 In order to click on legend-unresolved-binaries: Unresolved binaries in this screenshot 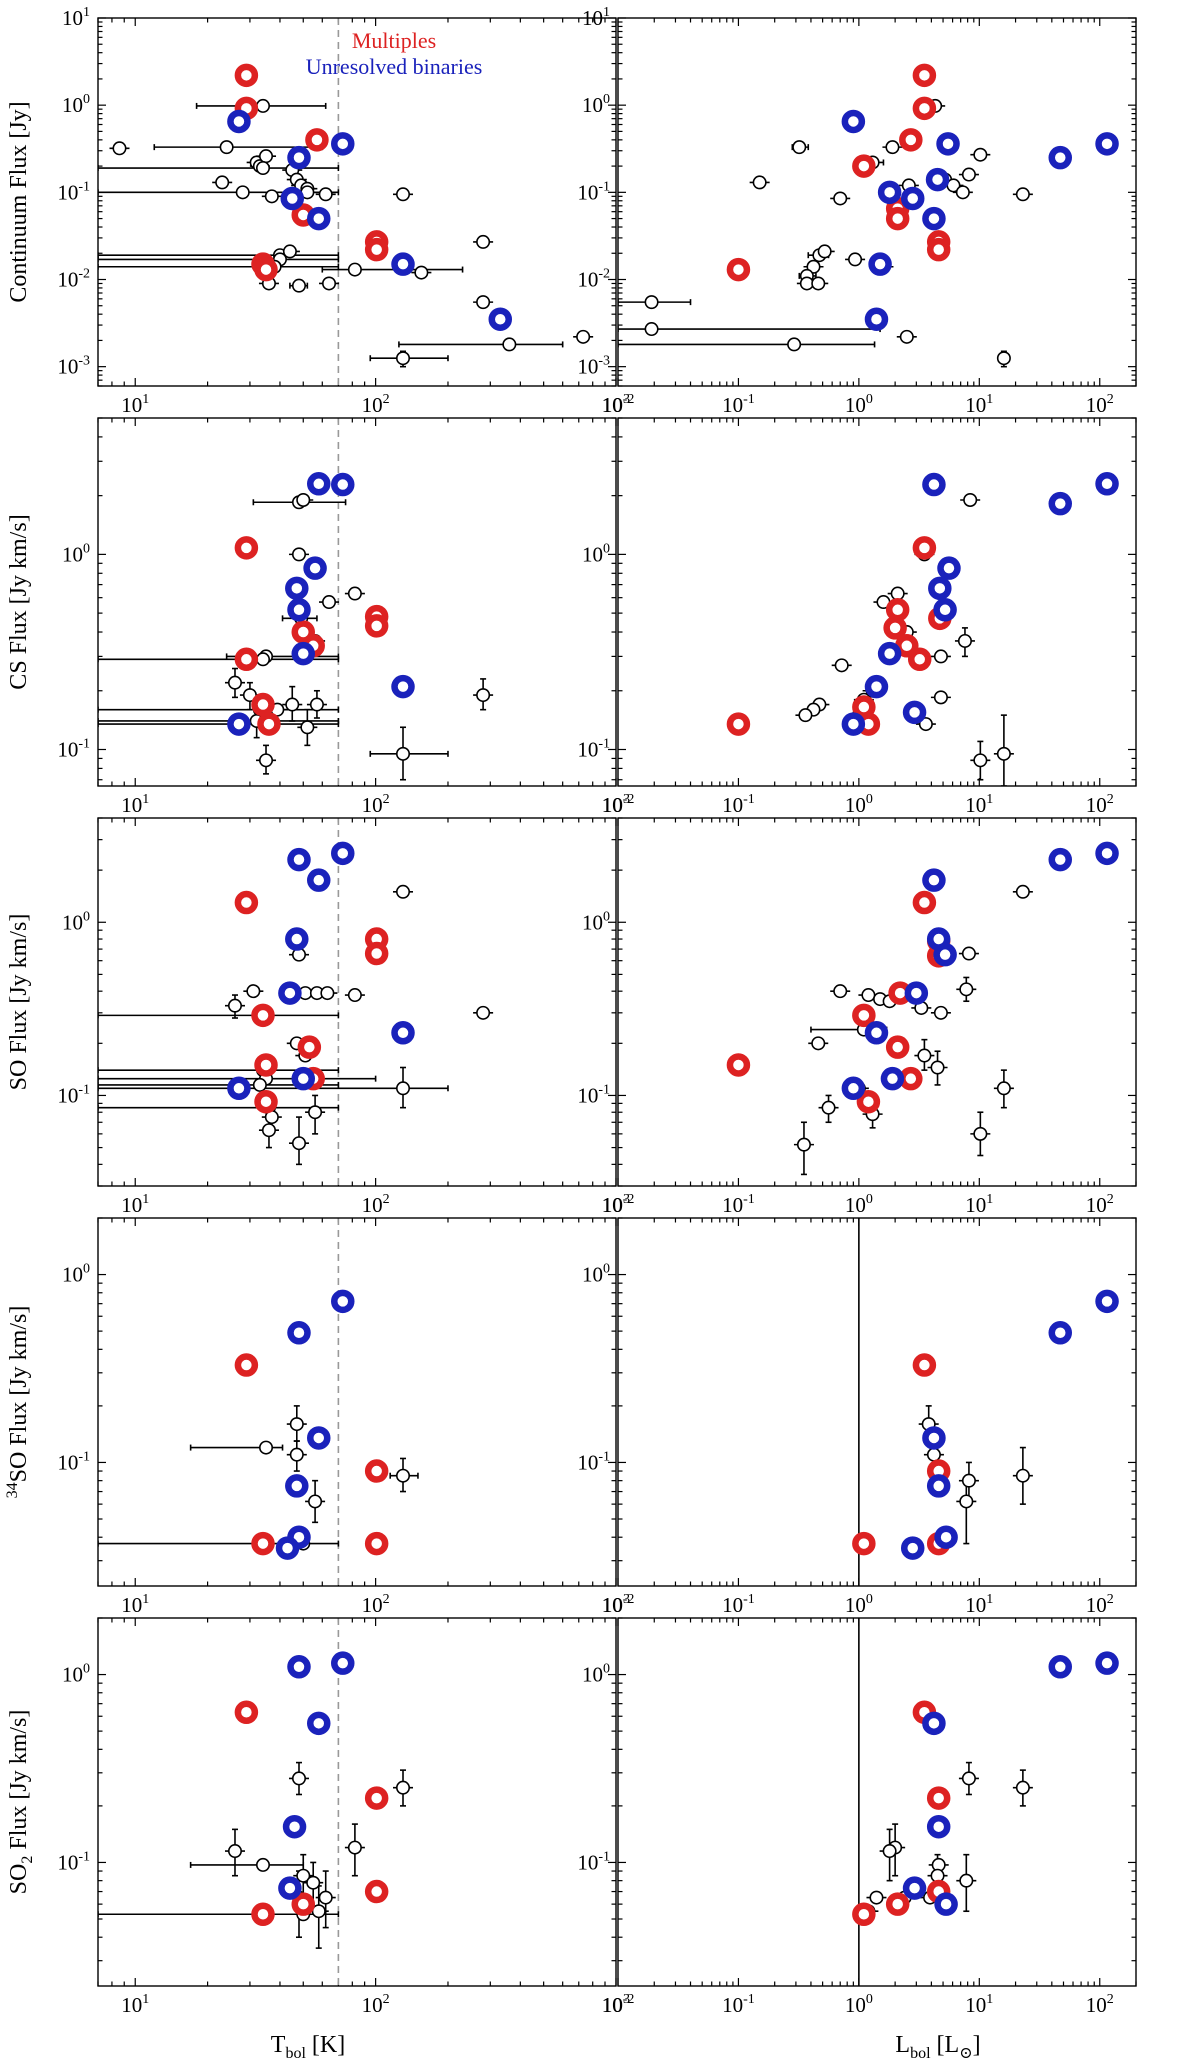, I will do `click(394, 66)`.